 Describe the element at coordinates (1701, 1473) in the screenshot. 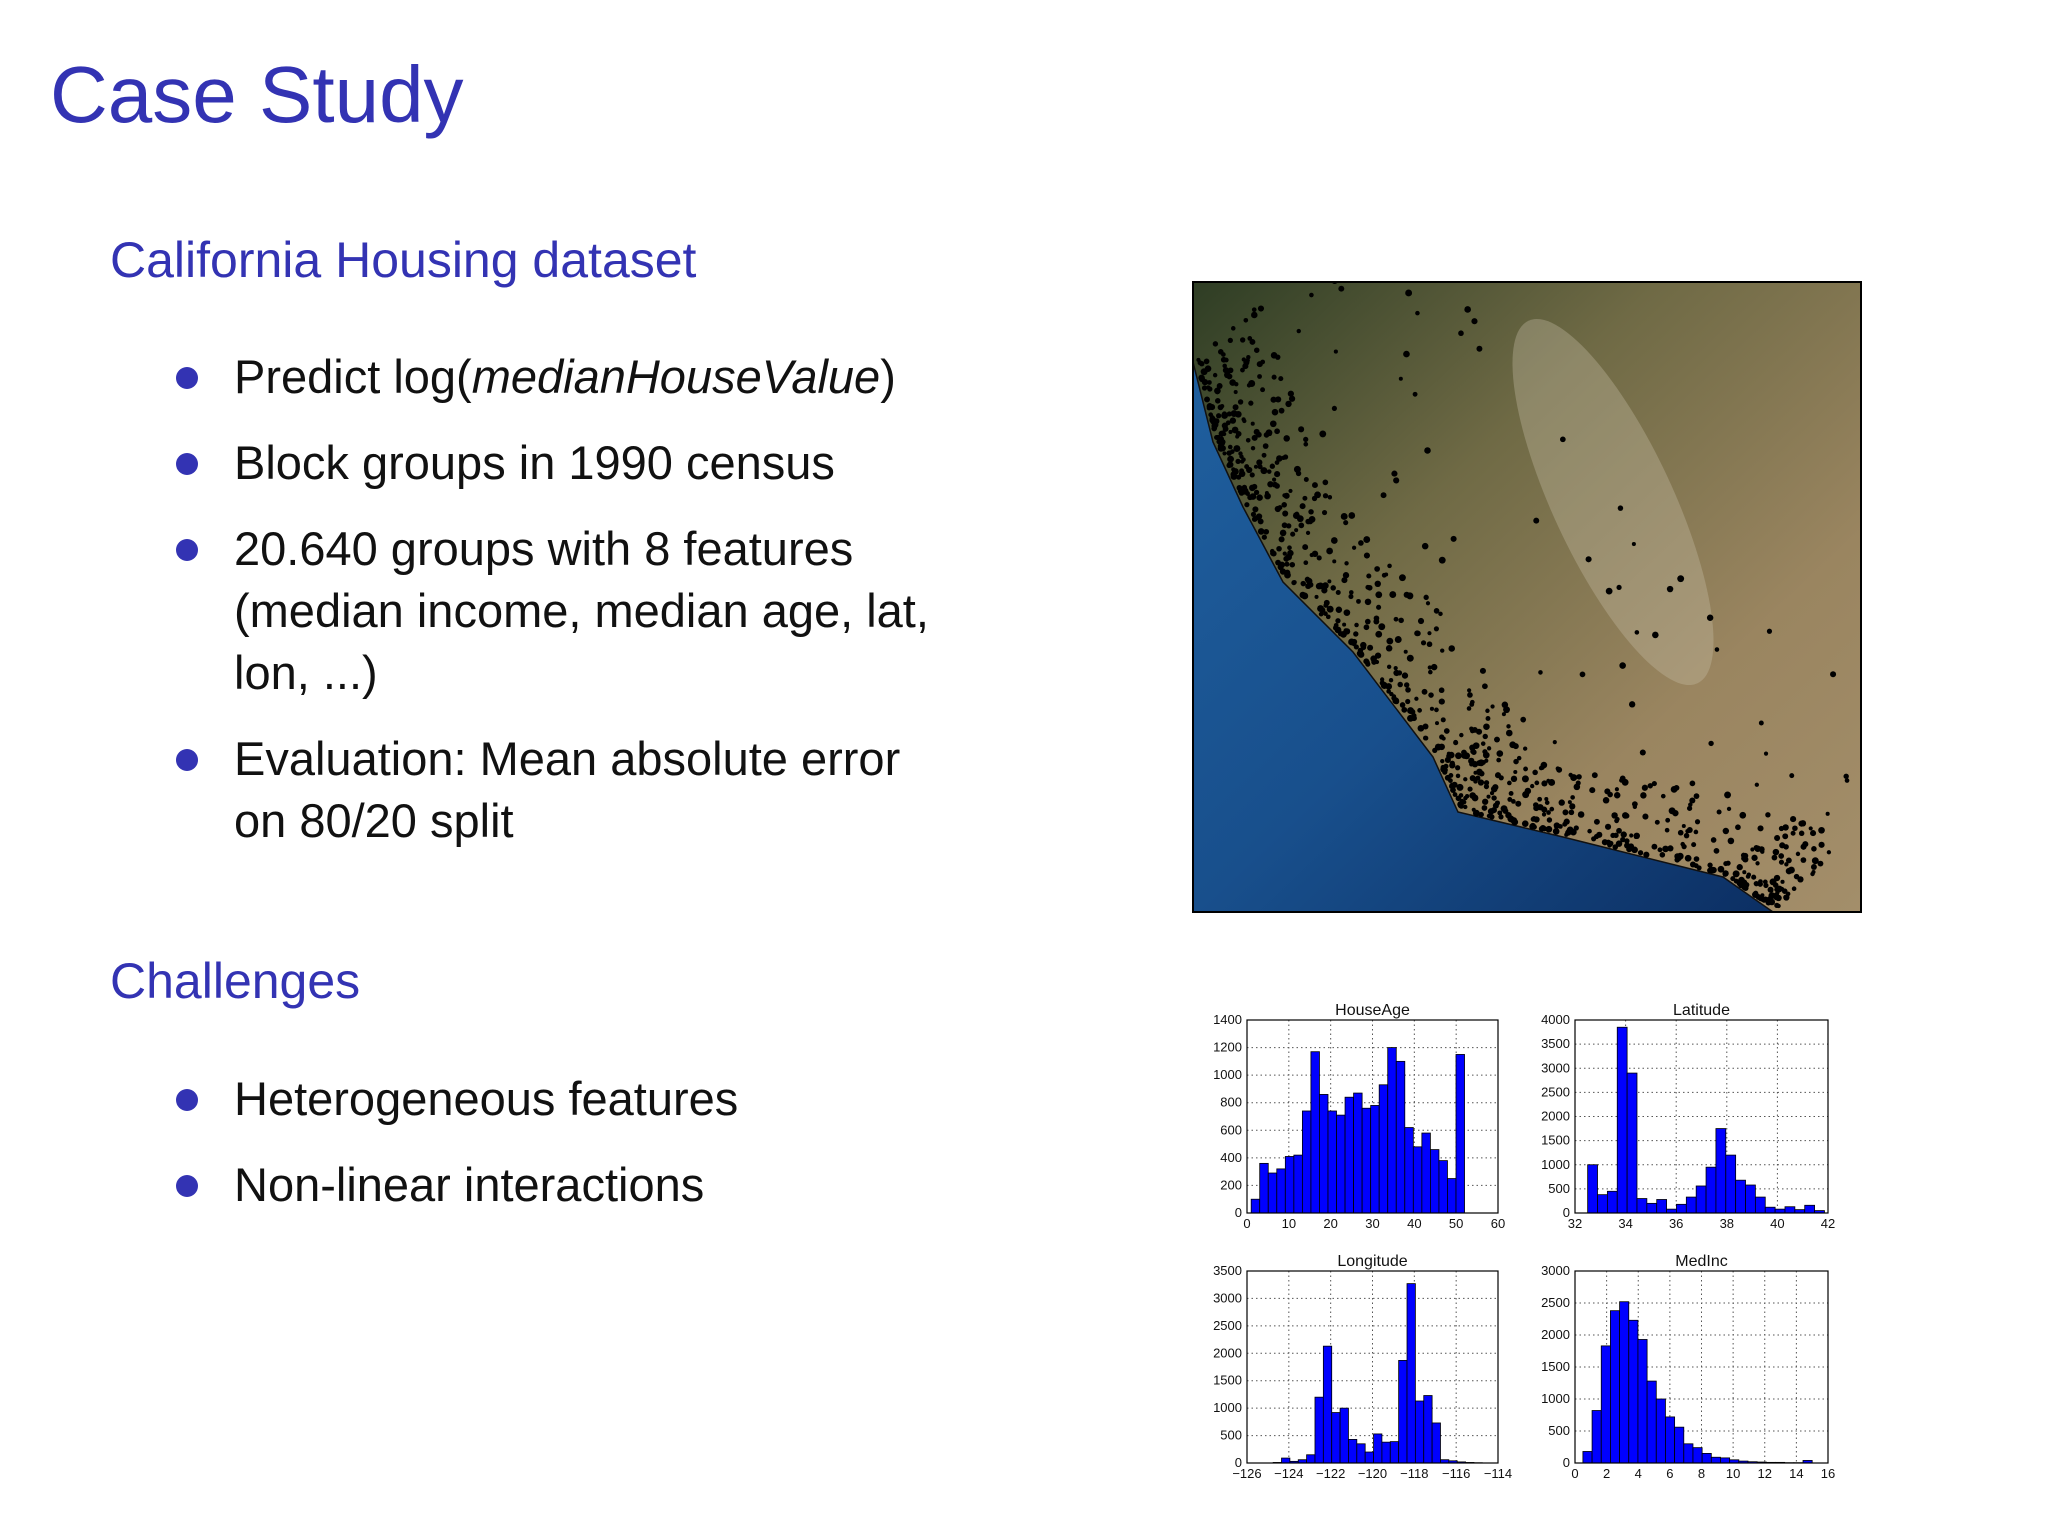

I see `x-tick-label: 8` at that location.